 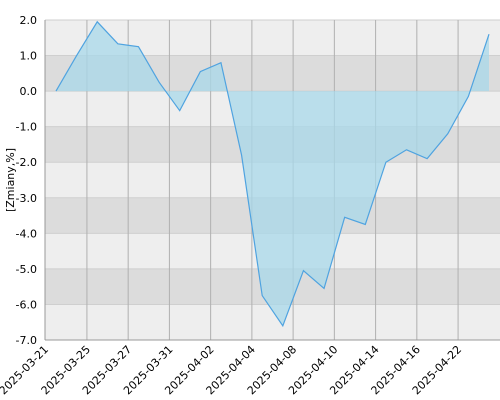 What do you see at coordinates (10, 180) in the screenshot?
I see `y-axis-title: [Zmiany,%]` at bounding box center [10, 180].